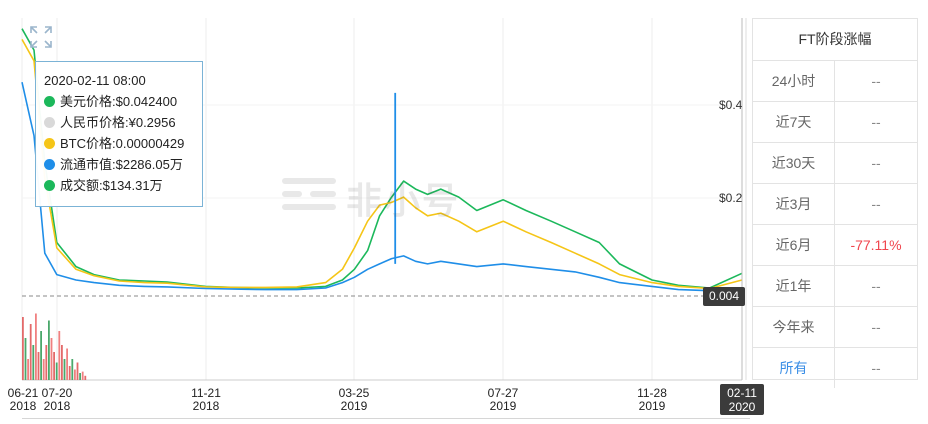 This screenshot has width=928, height=424. What do you see at coordinates (794, 163) in the screenshot?
I see `range-label: 近30天` at bounding box center [794, 163].